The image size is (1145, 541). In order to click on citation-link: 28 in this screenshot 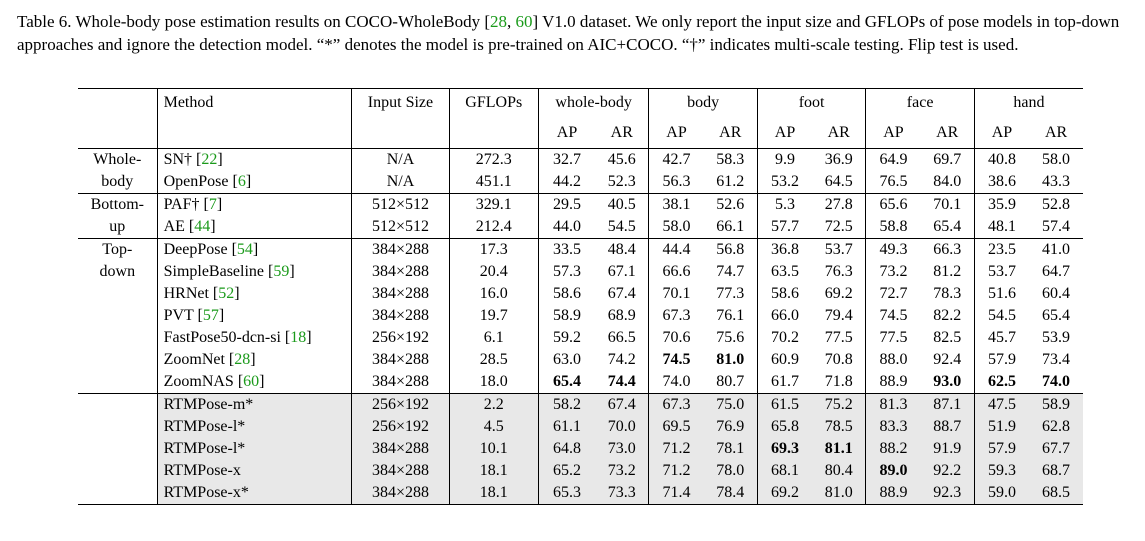, I will do `click(242, 359)`.